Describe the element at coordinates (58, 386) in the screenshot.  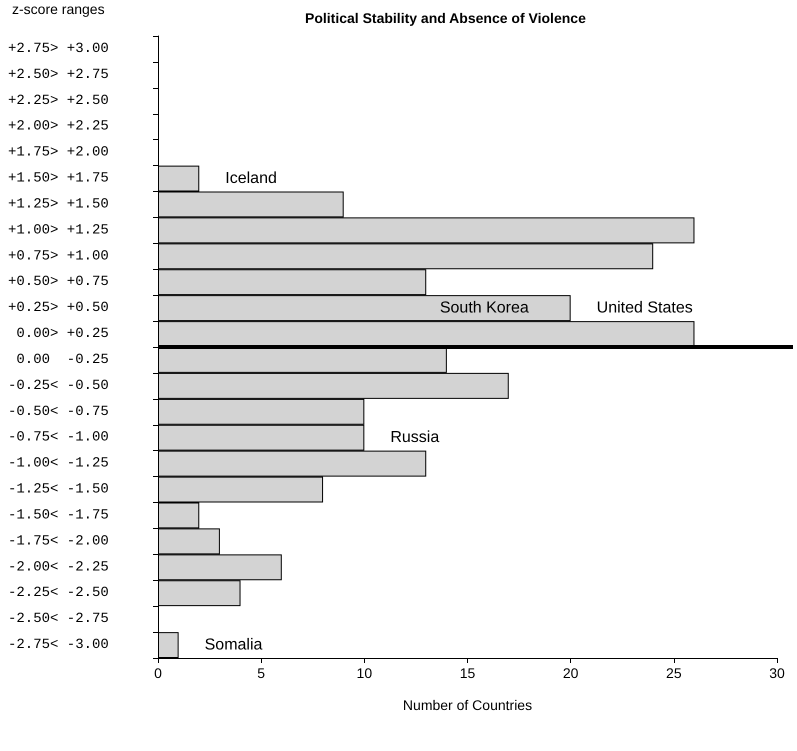
I see `y-tick-label: -0.25< -0.50` at that location.